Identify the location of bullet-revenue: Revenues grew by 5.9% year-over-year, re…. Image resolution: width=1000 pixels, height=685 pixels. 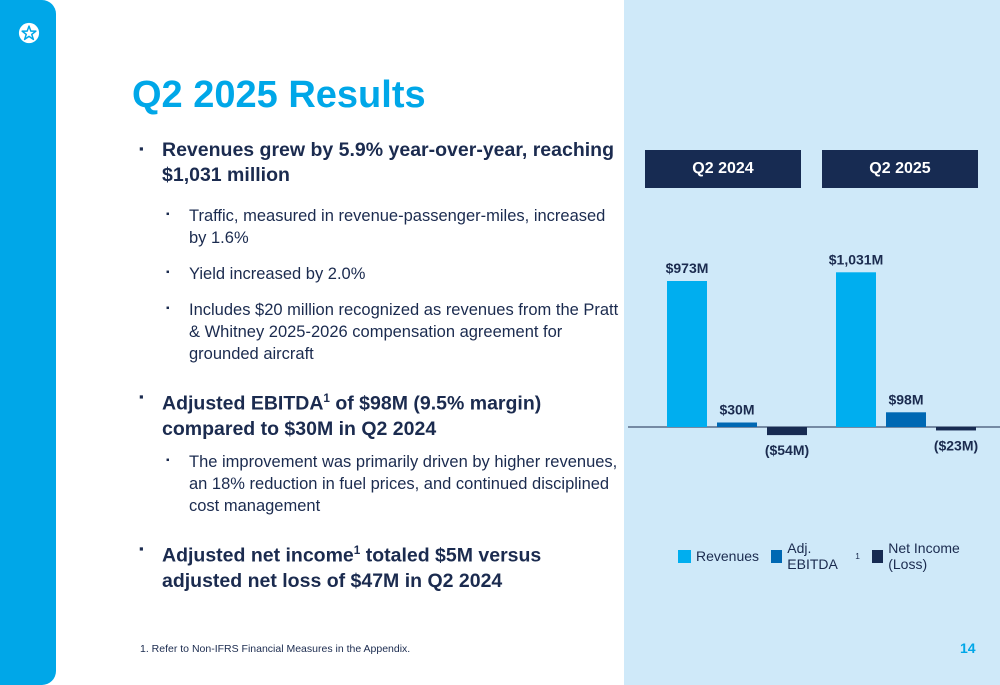
(388, 162).